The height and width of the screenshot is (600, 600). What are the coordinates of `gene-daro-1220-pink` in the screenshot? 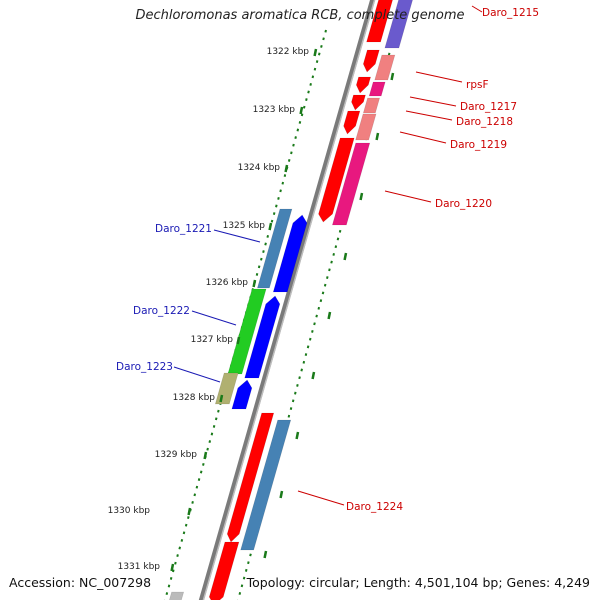 It's located at (351, 184).